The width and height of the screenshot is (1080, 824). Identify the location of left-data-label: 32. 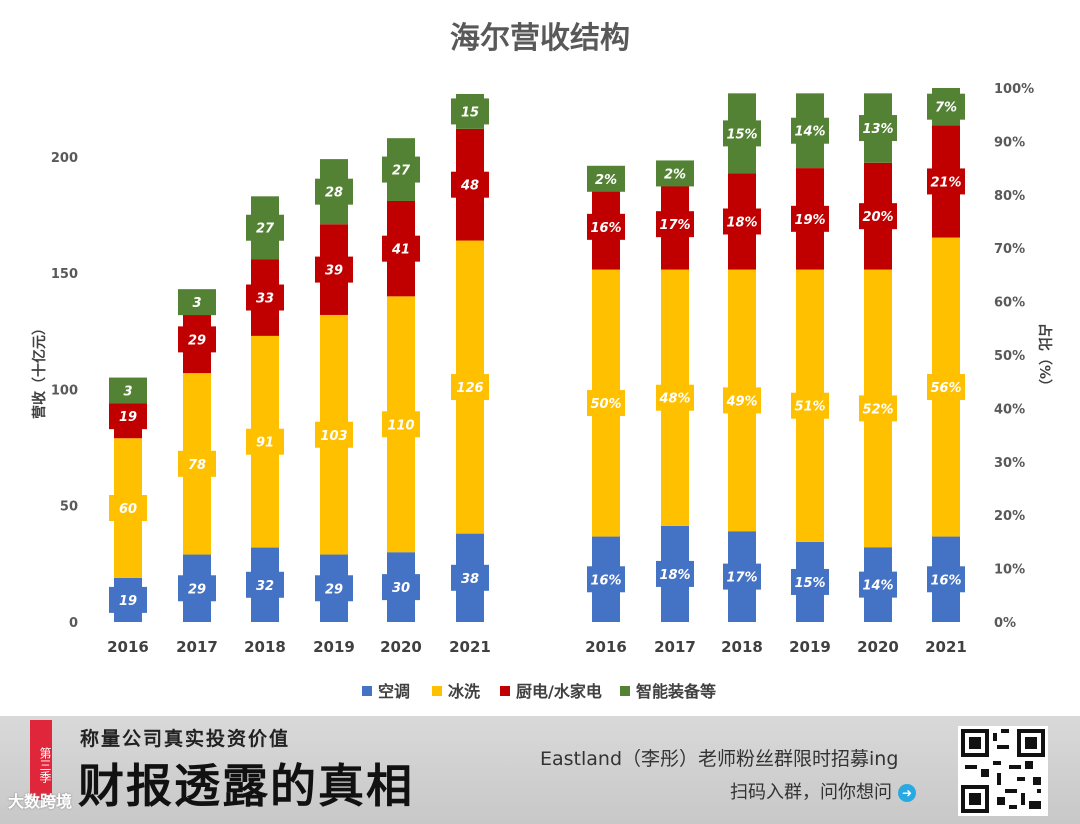
(265, 586).